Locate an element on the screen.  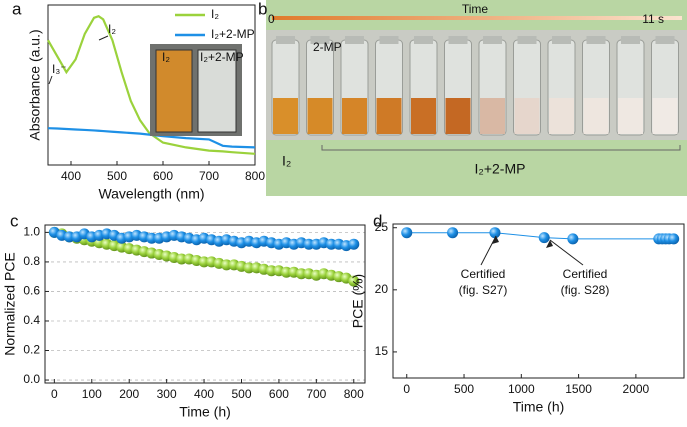
y-axis-title: PCE (%) is located at coordinates (358, 301).